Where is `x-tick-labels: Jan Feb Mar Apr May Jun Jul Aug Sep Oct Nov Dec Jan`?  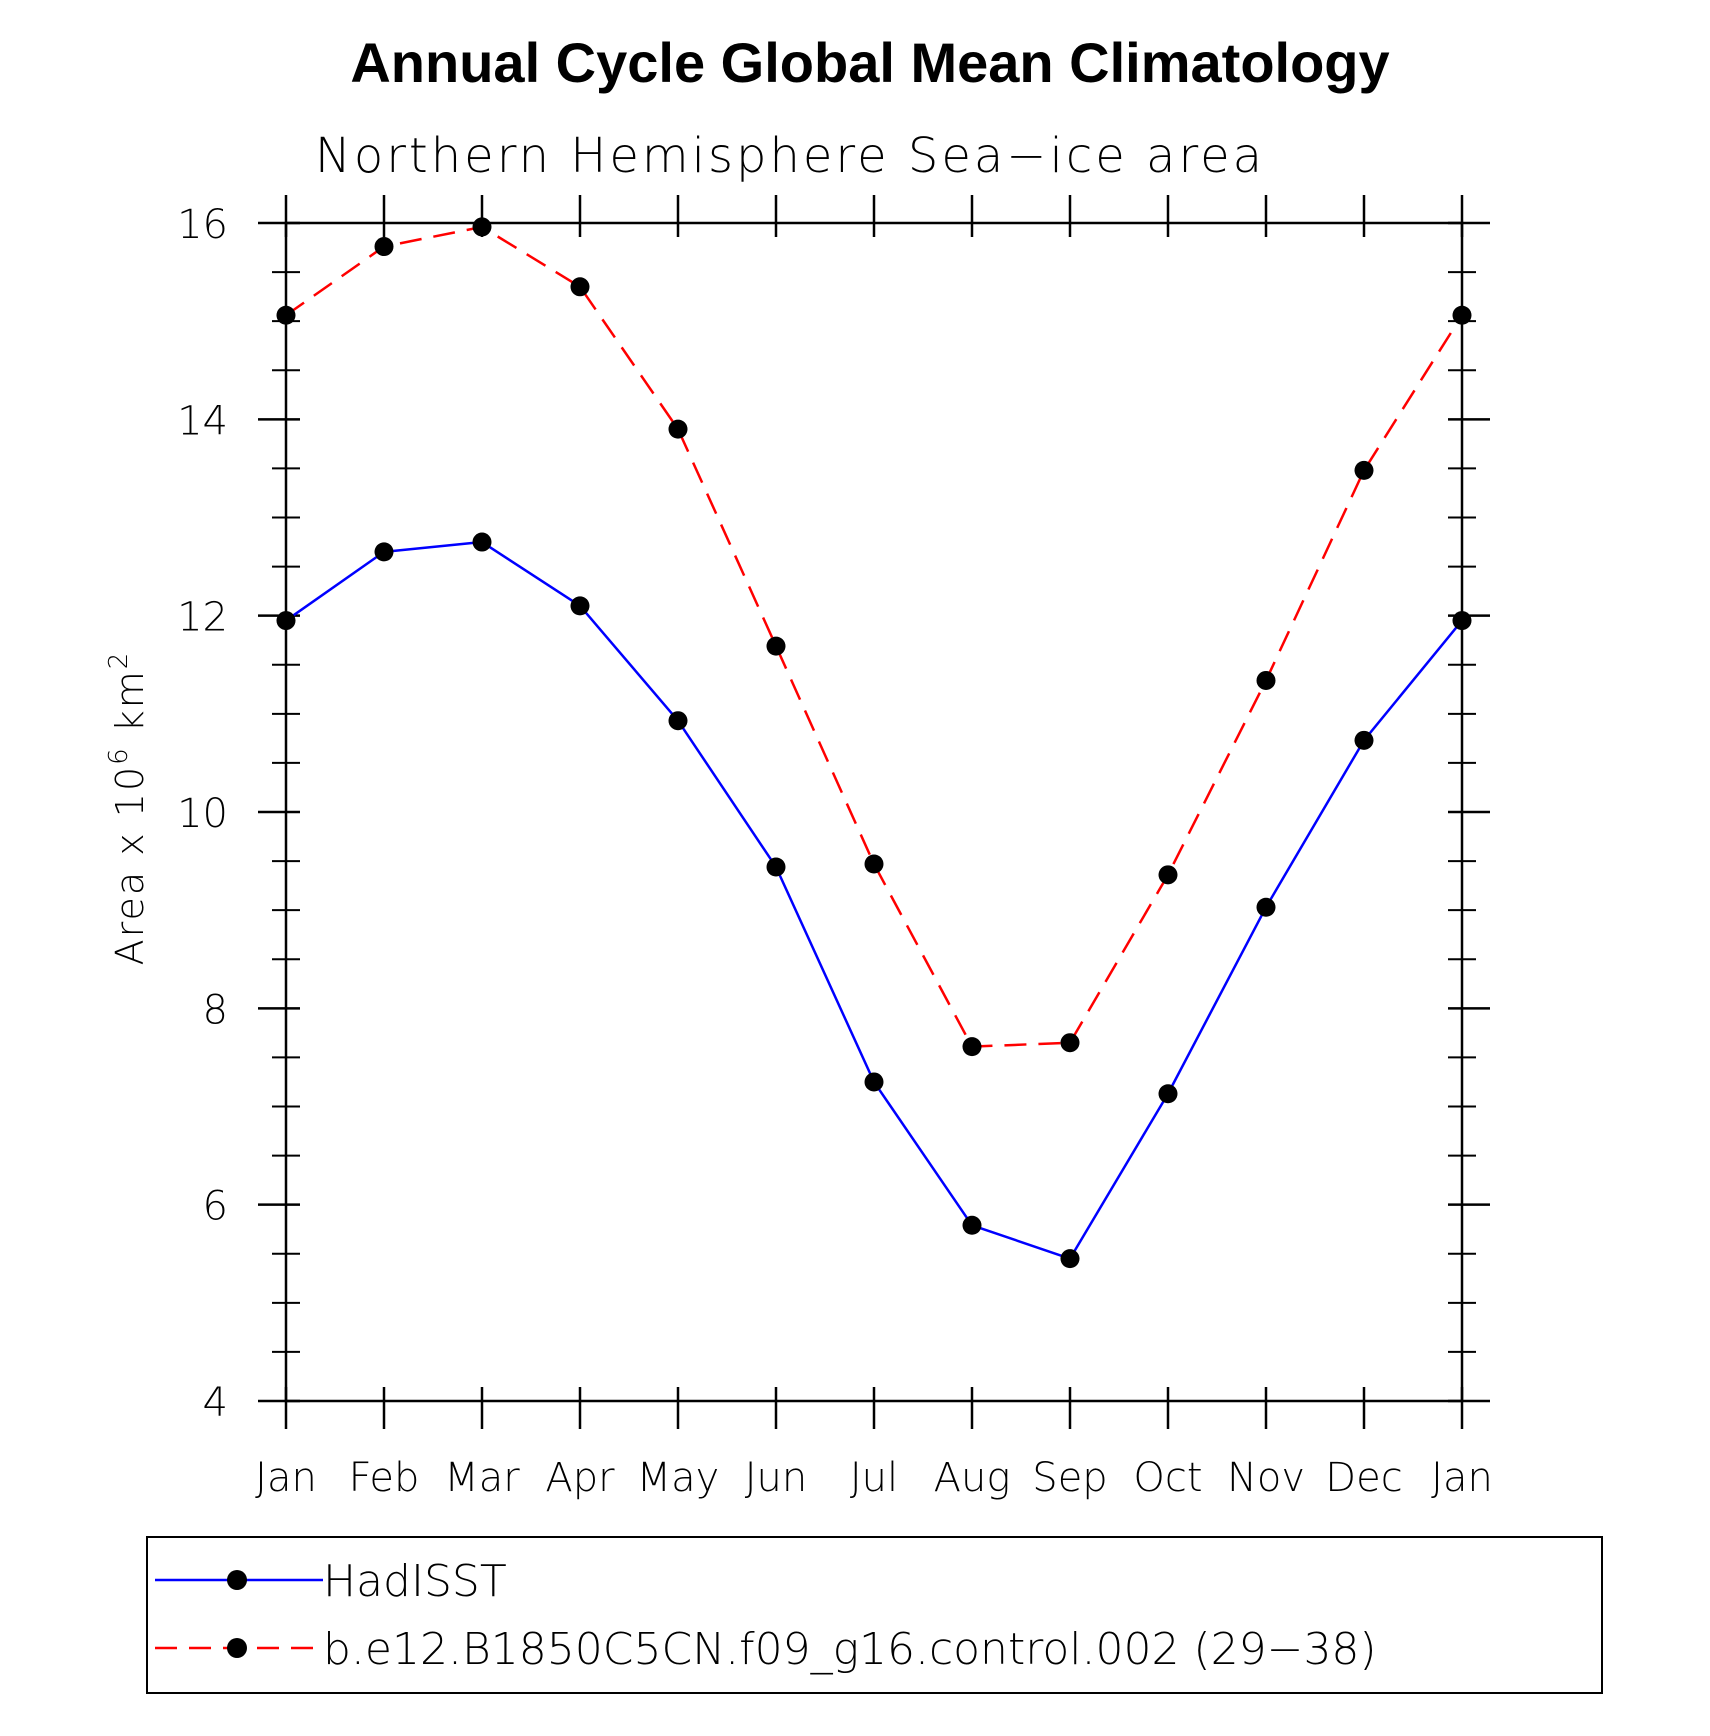
x-tick-labels: Jan Feb Mar Apr May Jun Jul Aug Sep Oct Nov Dec Jan is located at coordinates (874, 1478).